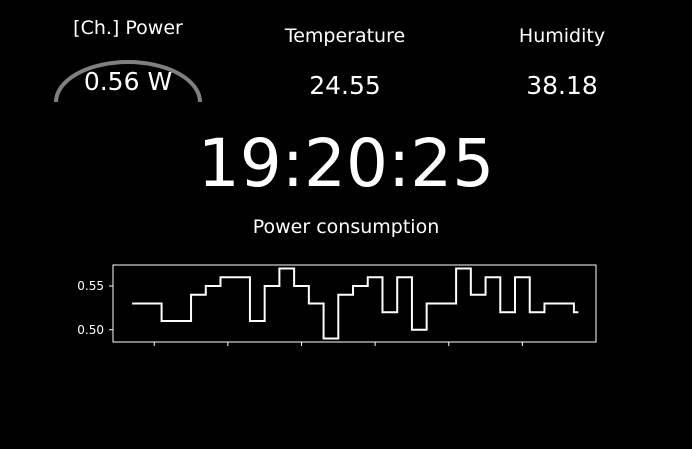  What do you see at coordinates (562, 36) in the screenshot?
I see `humidity-label: Humidity` at bounding box center [562, 36].